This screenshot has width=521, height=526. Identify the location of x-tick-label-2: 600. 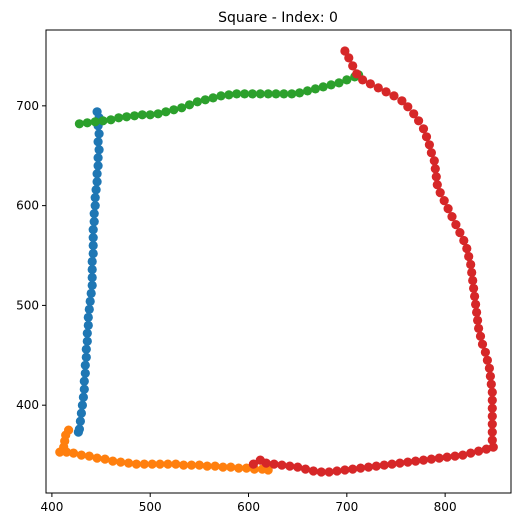
(248, 507).